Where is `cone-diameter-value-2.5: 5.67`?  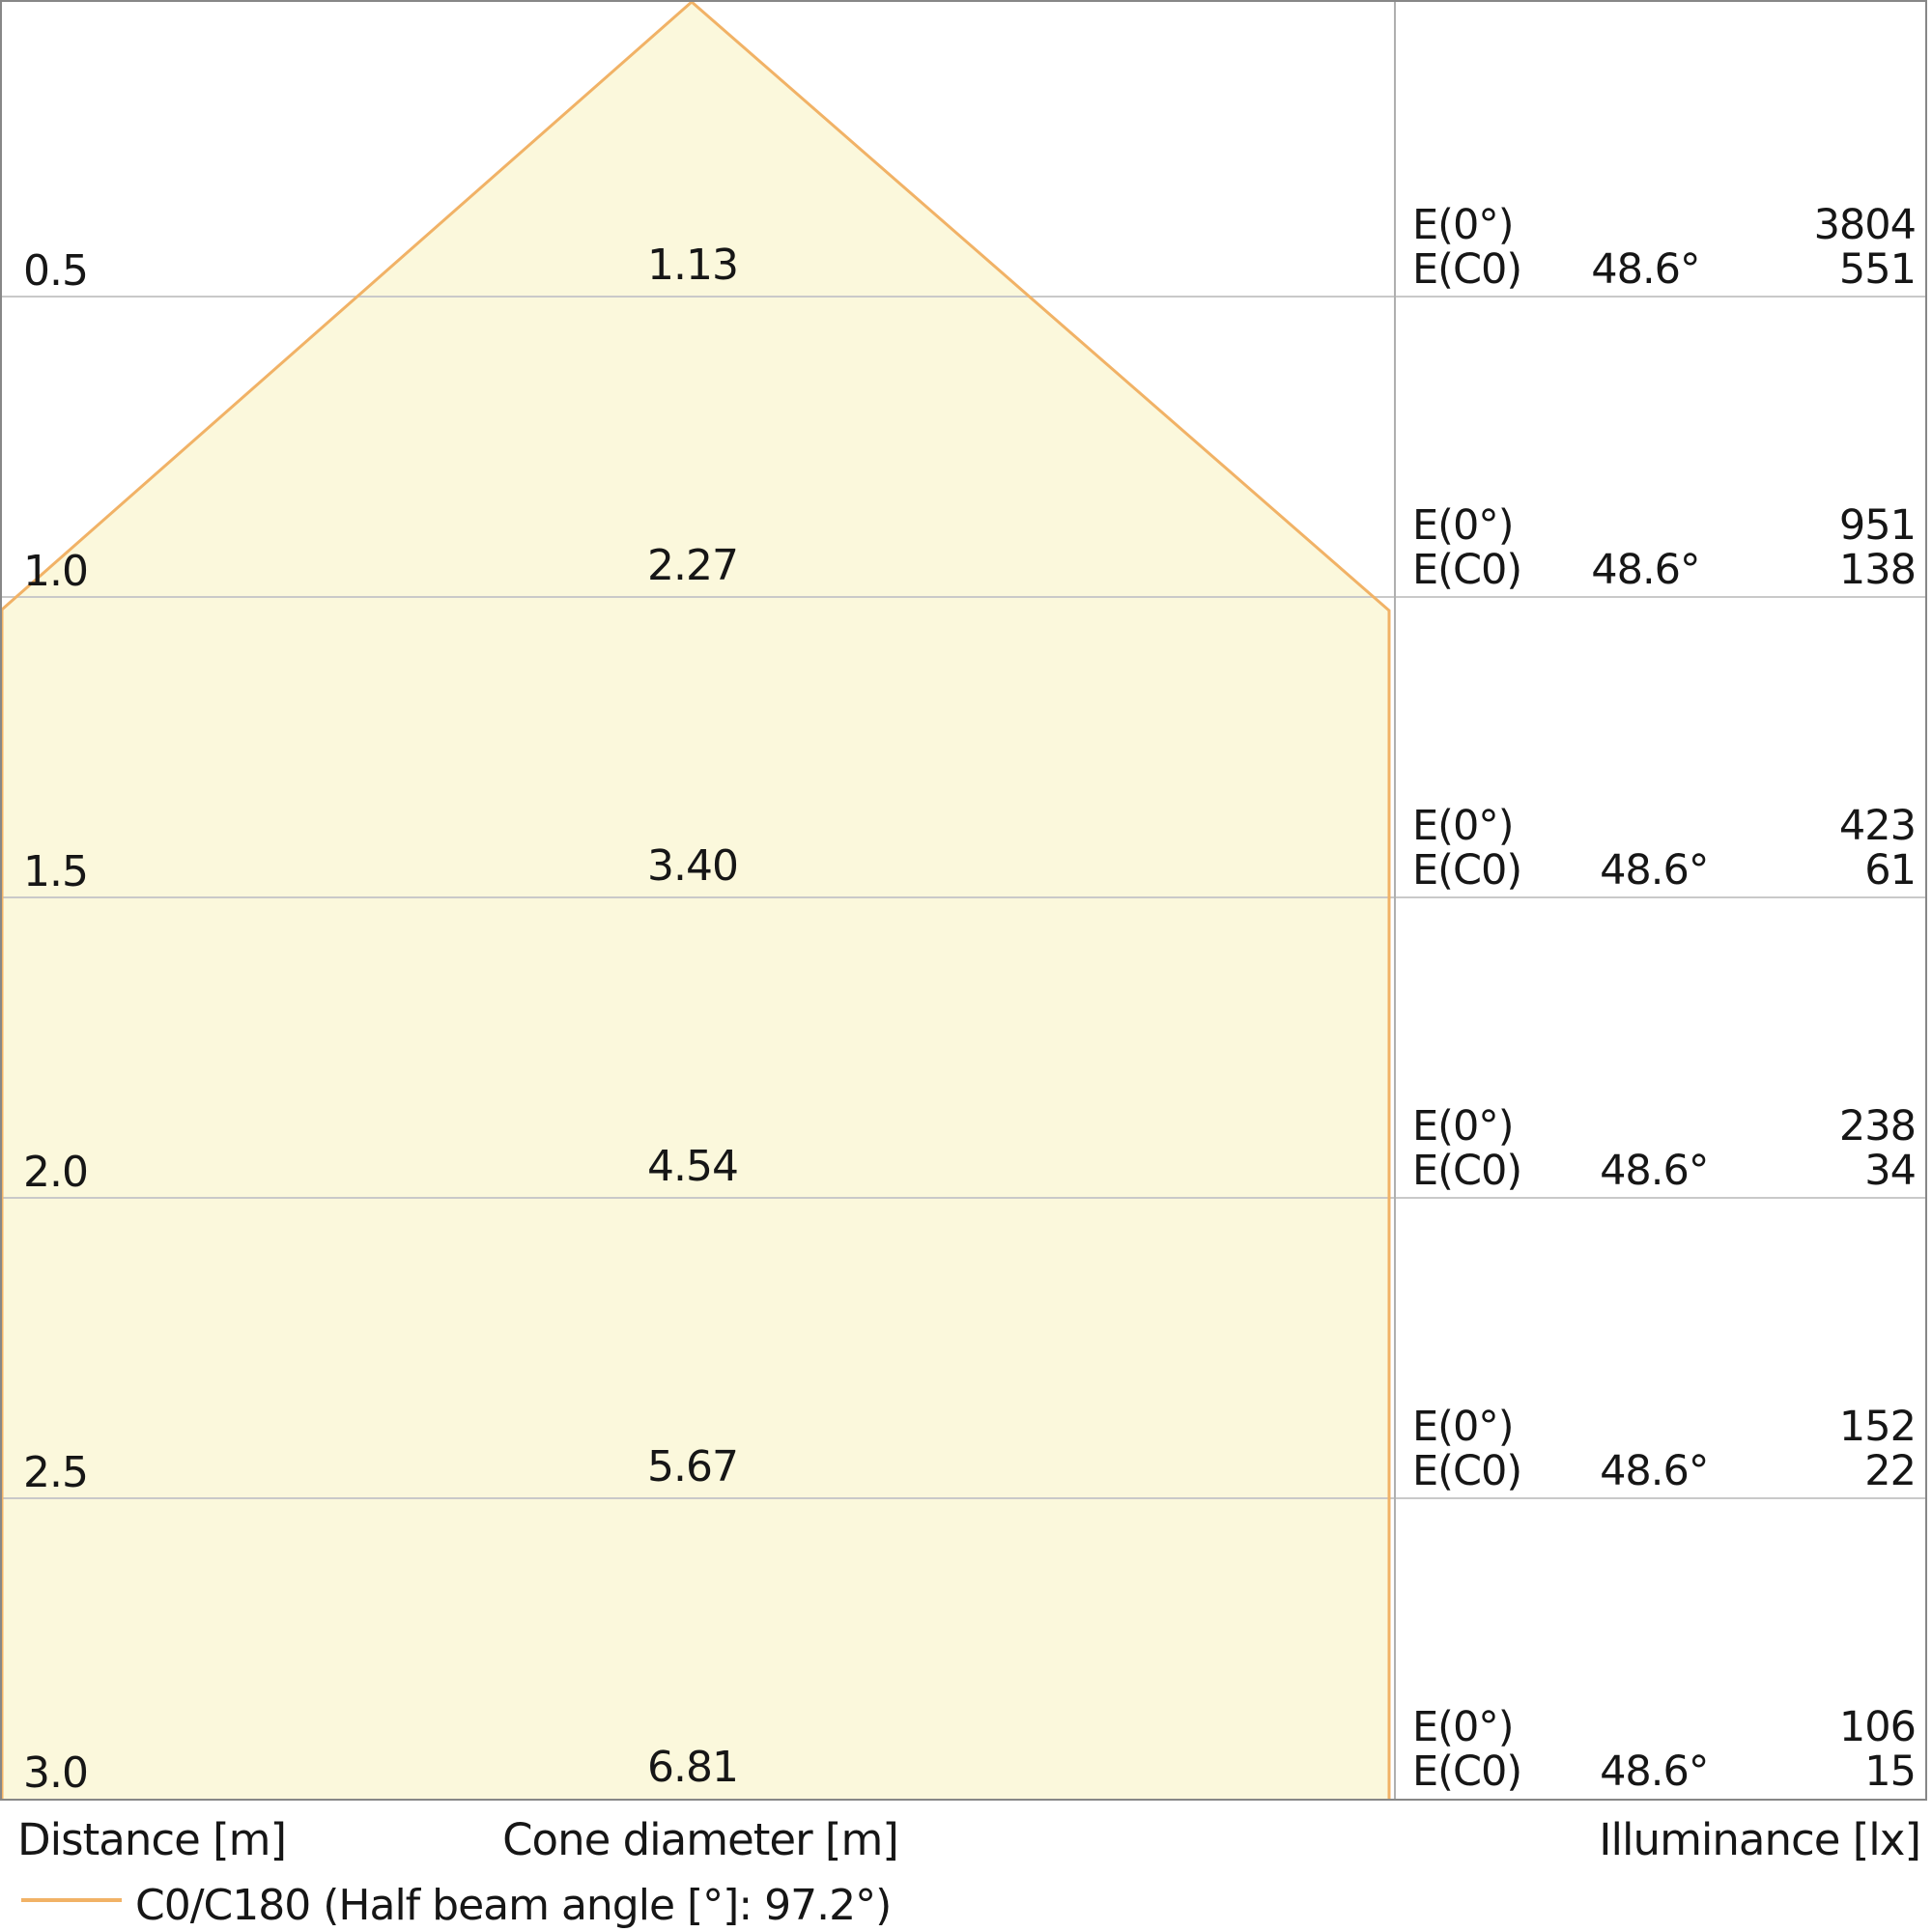
cone-diameter-value-2.5: 5.67 is located at coordinates (693, 1467).